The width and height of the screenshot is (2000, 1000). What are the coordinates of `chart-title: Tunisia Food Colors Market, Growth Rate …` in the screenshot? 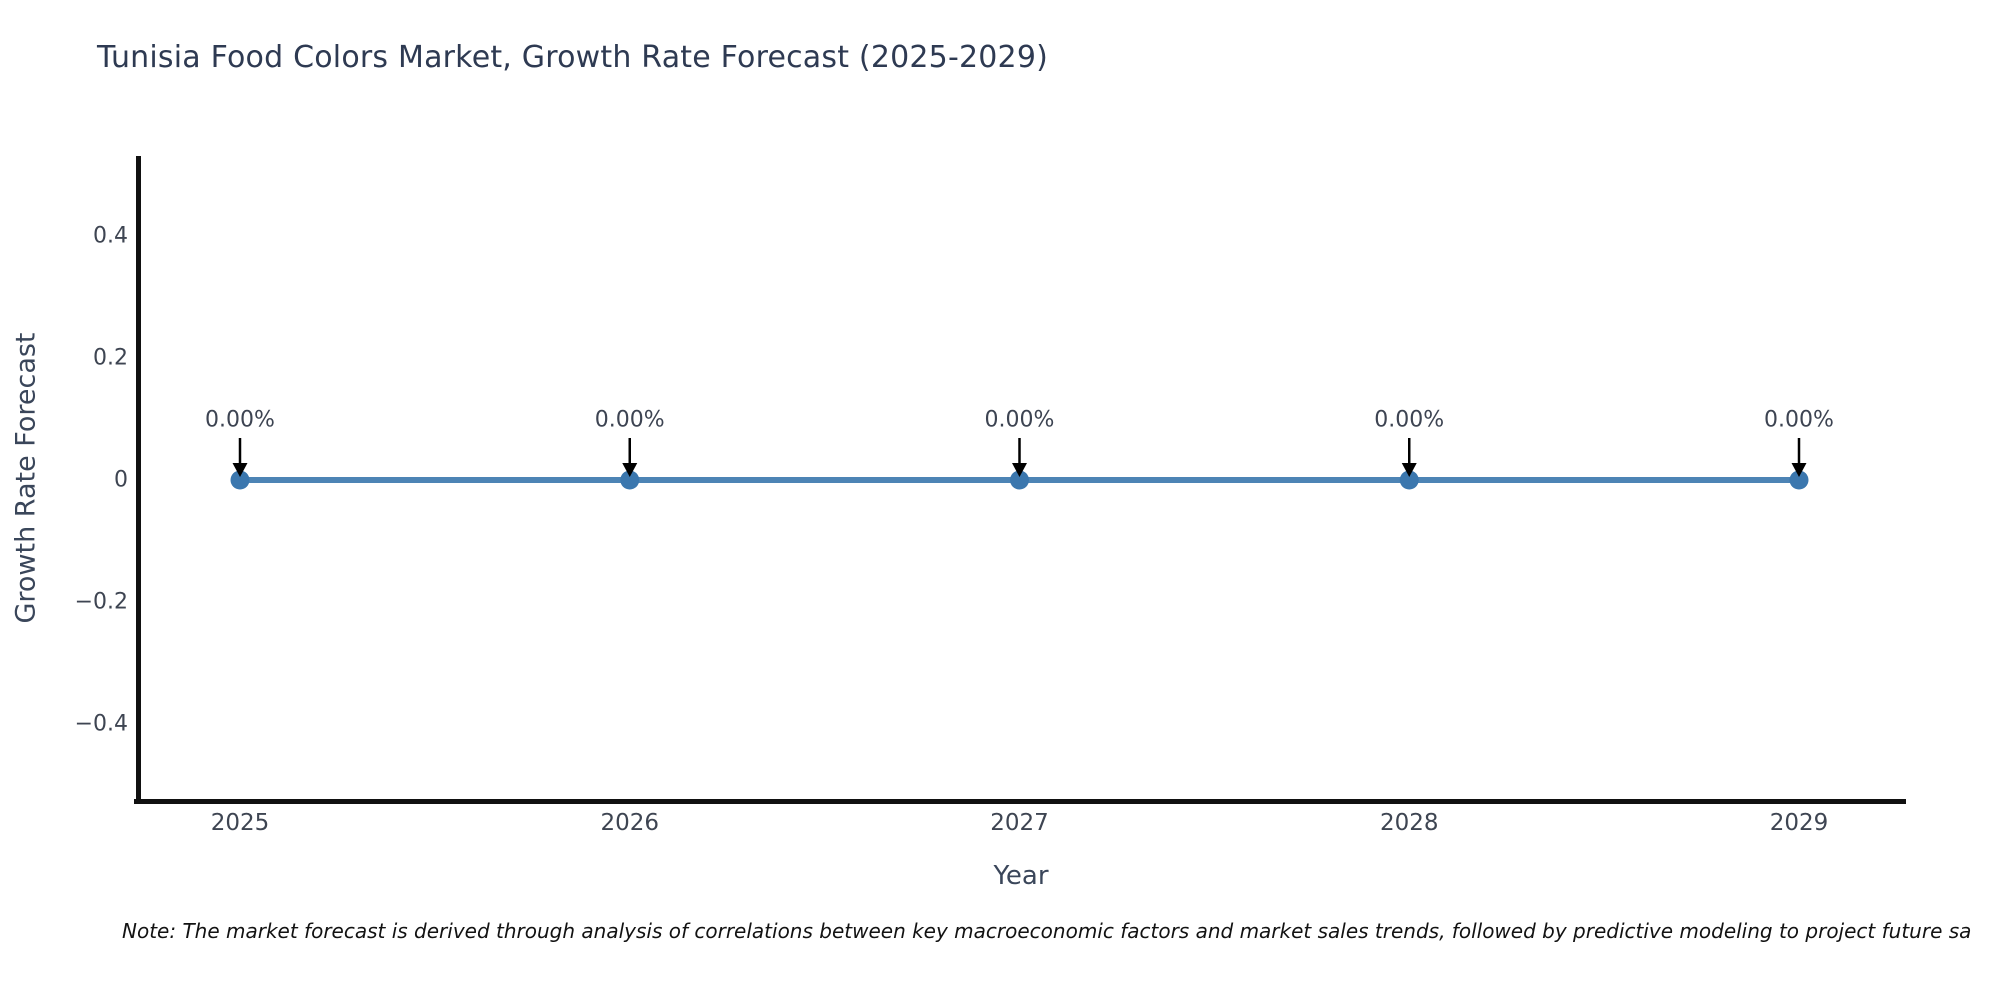 It's located at (573, 57).